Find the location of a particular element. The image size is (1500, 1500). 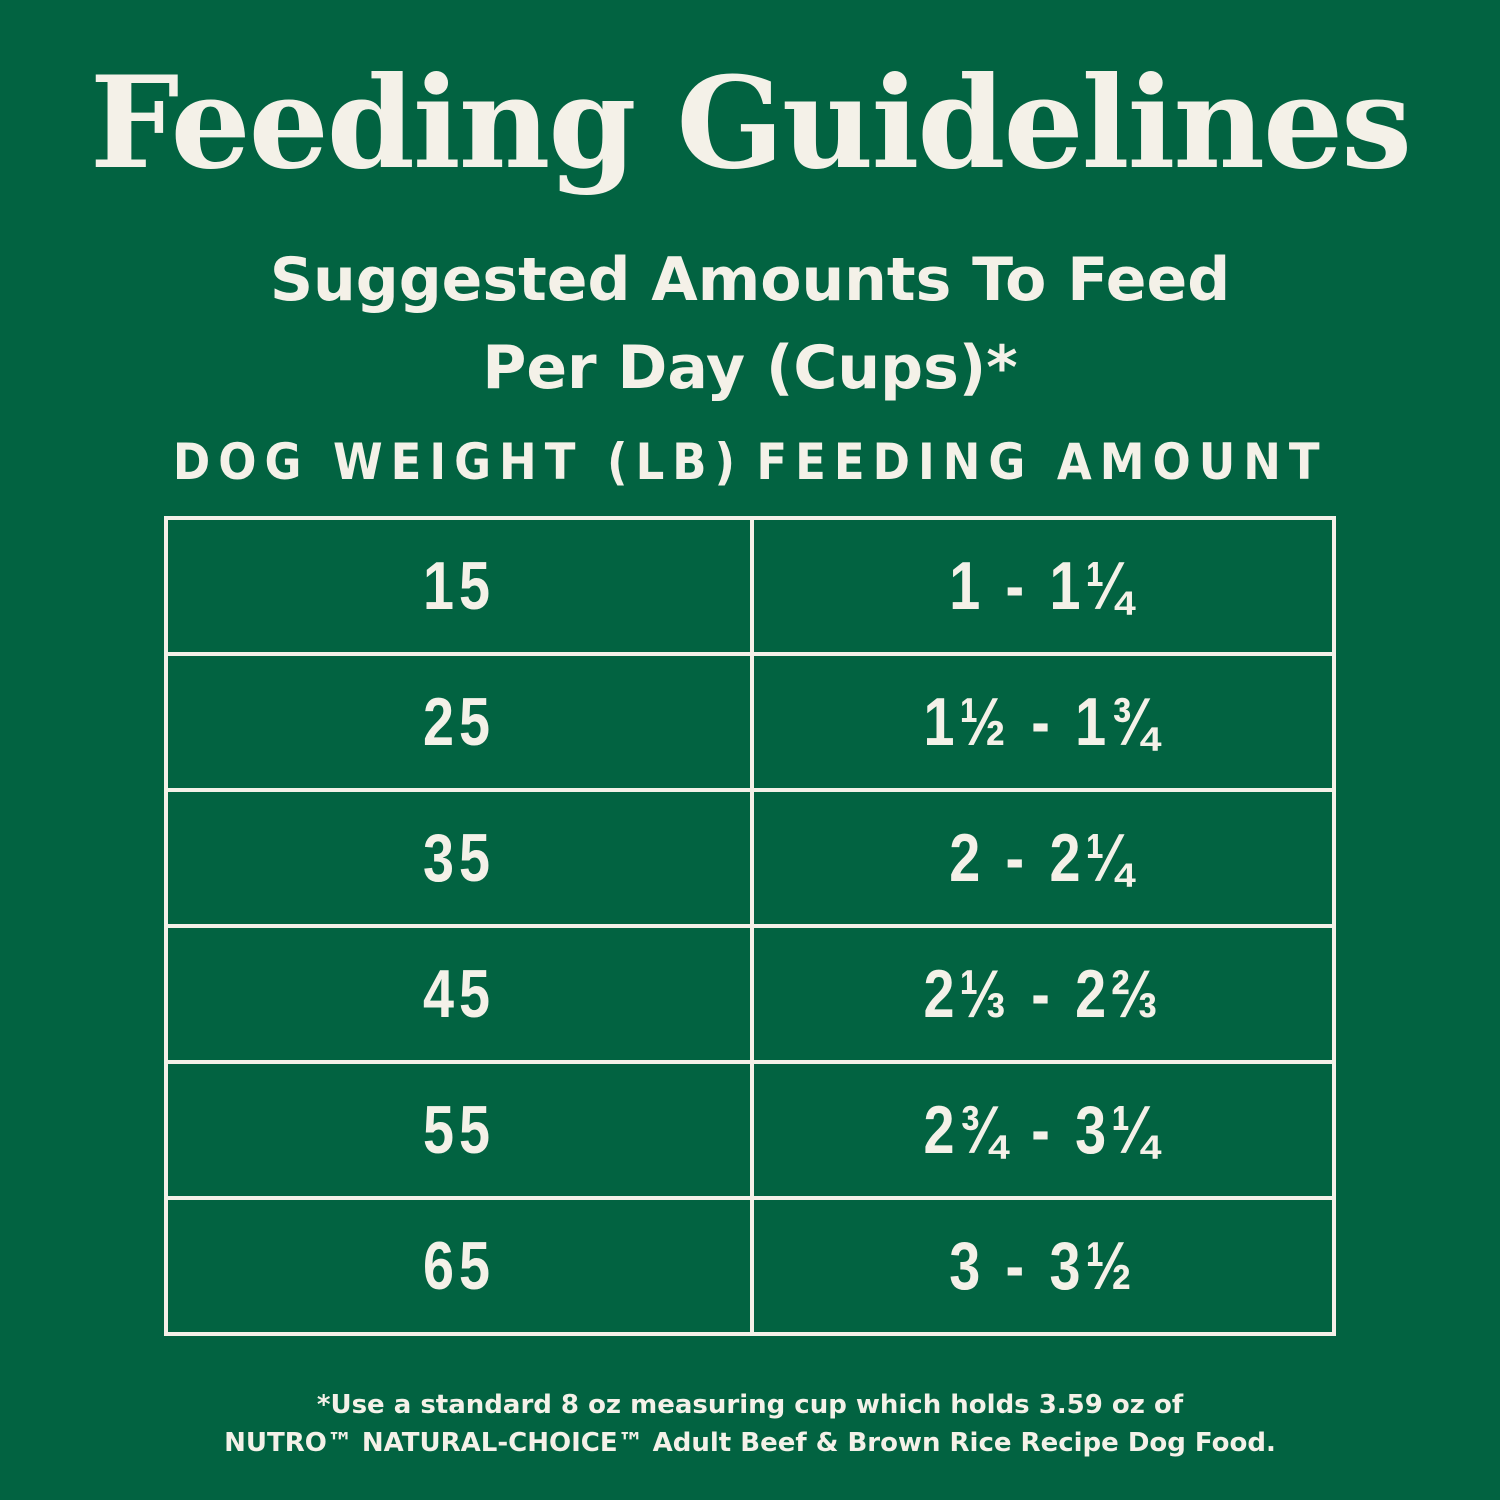

page-title: Feeding Guidelines is located at coordinates (750, 123).